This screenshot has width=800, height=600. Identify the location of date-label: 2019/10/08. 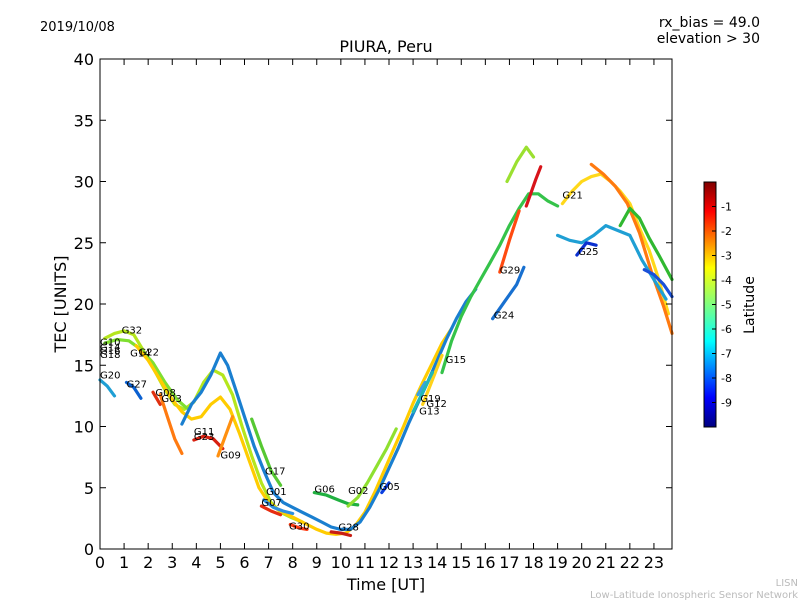
(77, 27).